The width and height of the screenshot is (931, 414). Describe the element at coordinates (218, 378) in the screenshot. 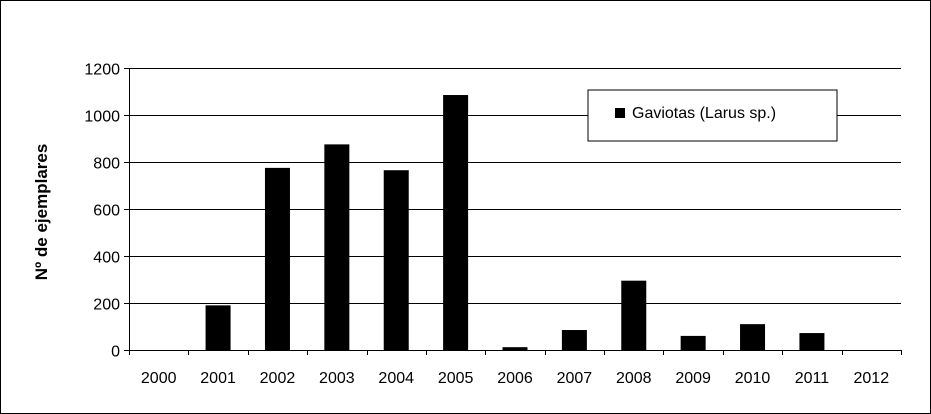

I see `x-tick-label: 2001` at that location.